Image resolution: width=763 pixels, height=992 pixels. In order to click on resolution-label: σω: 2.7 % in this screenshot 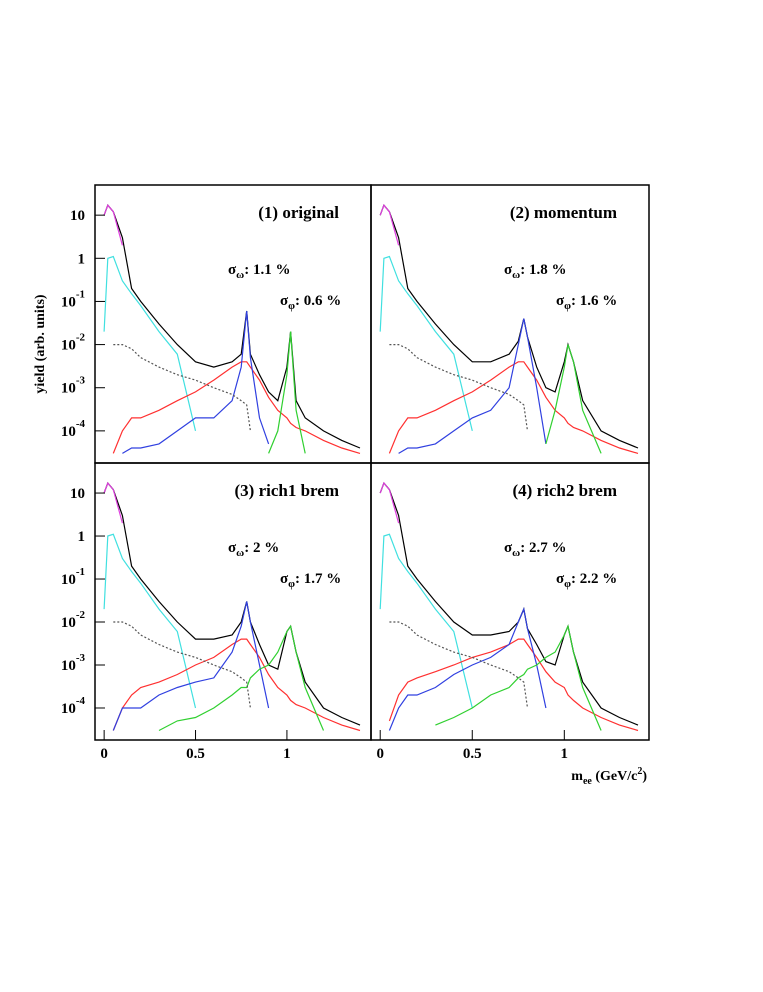, I will do `click(535, 549)`.